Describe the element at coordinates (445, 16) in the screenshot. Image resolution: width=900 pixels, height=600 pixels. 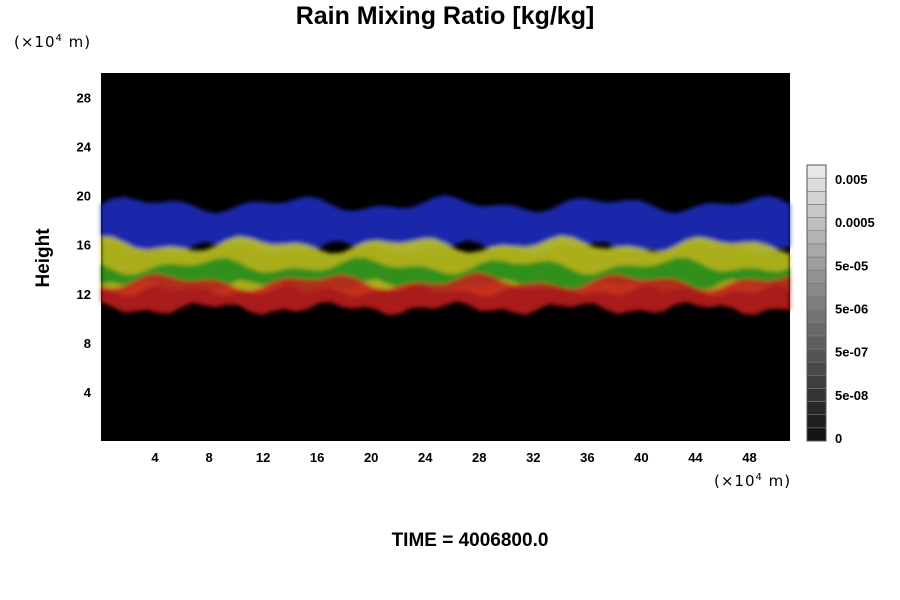
I see `chart-title: Rain Mixing Ratio [kg/kg]` at that location.